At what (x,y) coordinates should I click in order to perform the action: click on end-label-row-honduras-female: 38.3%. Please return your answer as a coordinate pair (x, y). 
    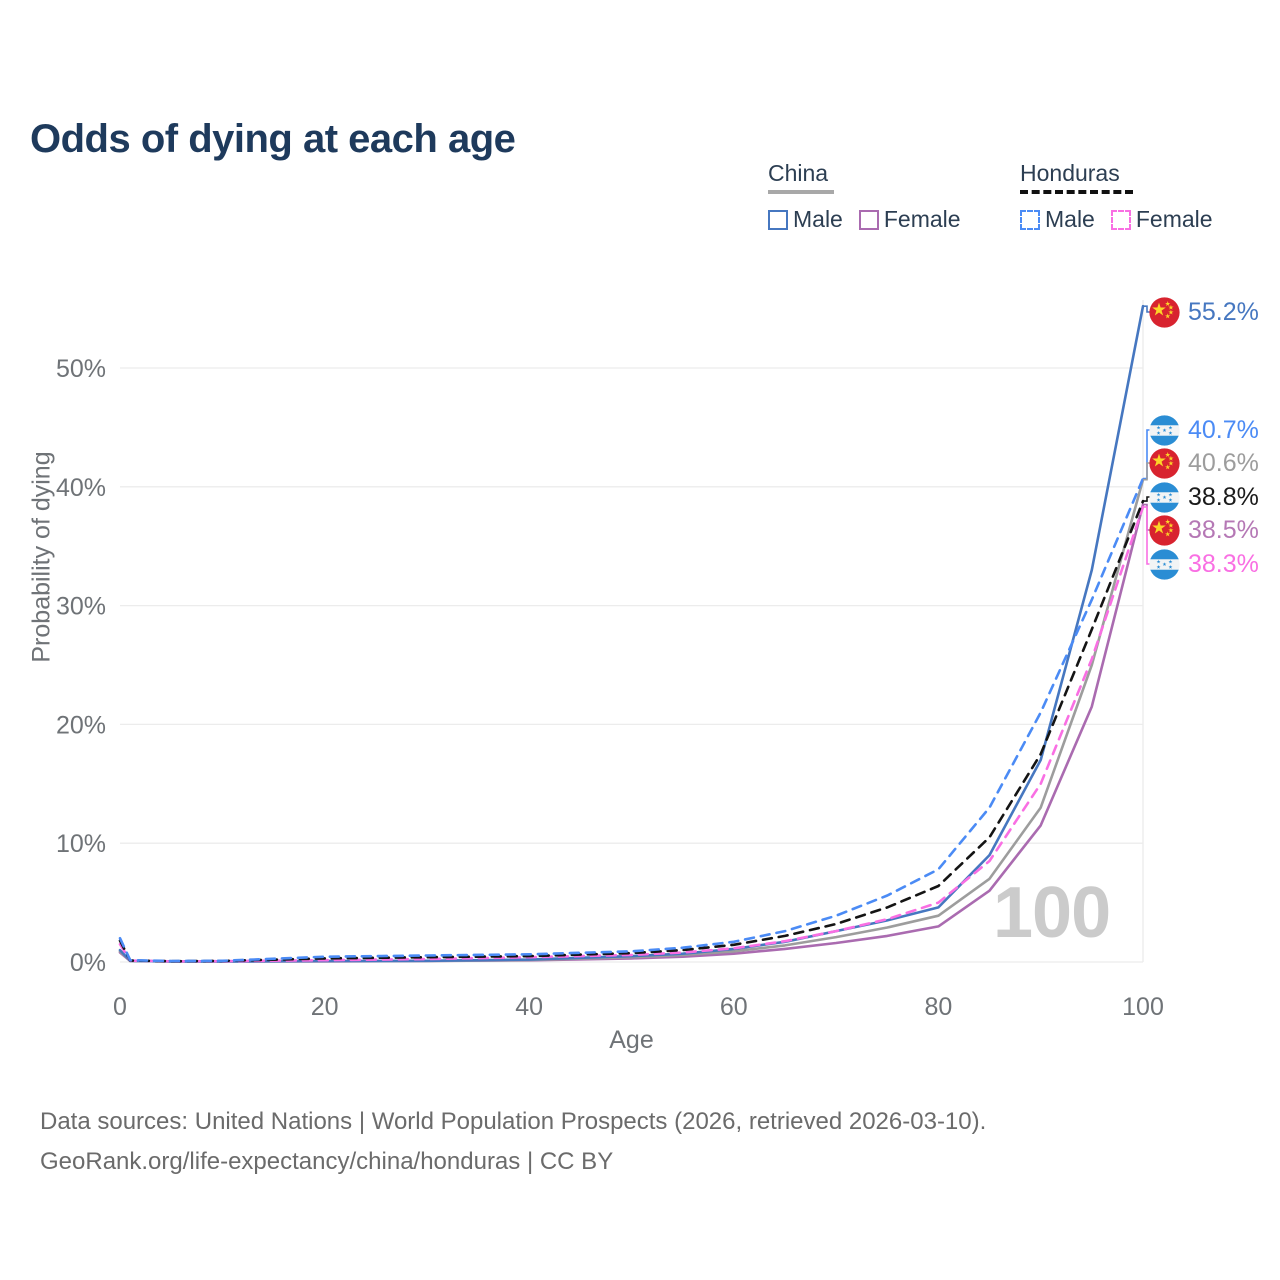
    Looking at the image, I should click on (1203, 564).